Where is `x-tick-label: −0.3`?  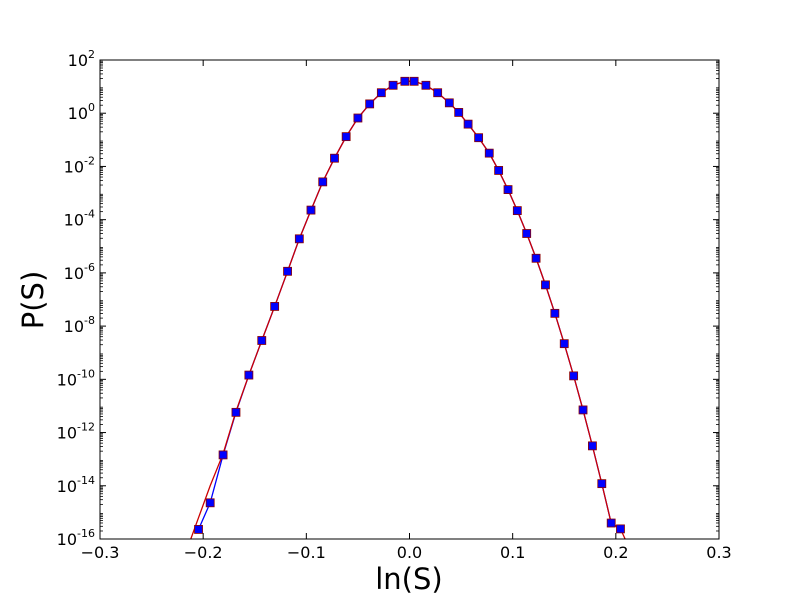 x-tick-label: −0.3 is located at coordinates (100, 552).